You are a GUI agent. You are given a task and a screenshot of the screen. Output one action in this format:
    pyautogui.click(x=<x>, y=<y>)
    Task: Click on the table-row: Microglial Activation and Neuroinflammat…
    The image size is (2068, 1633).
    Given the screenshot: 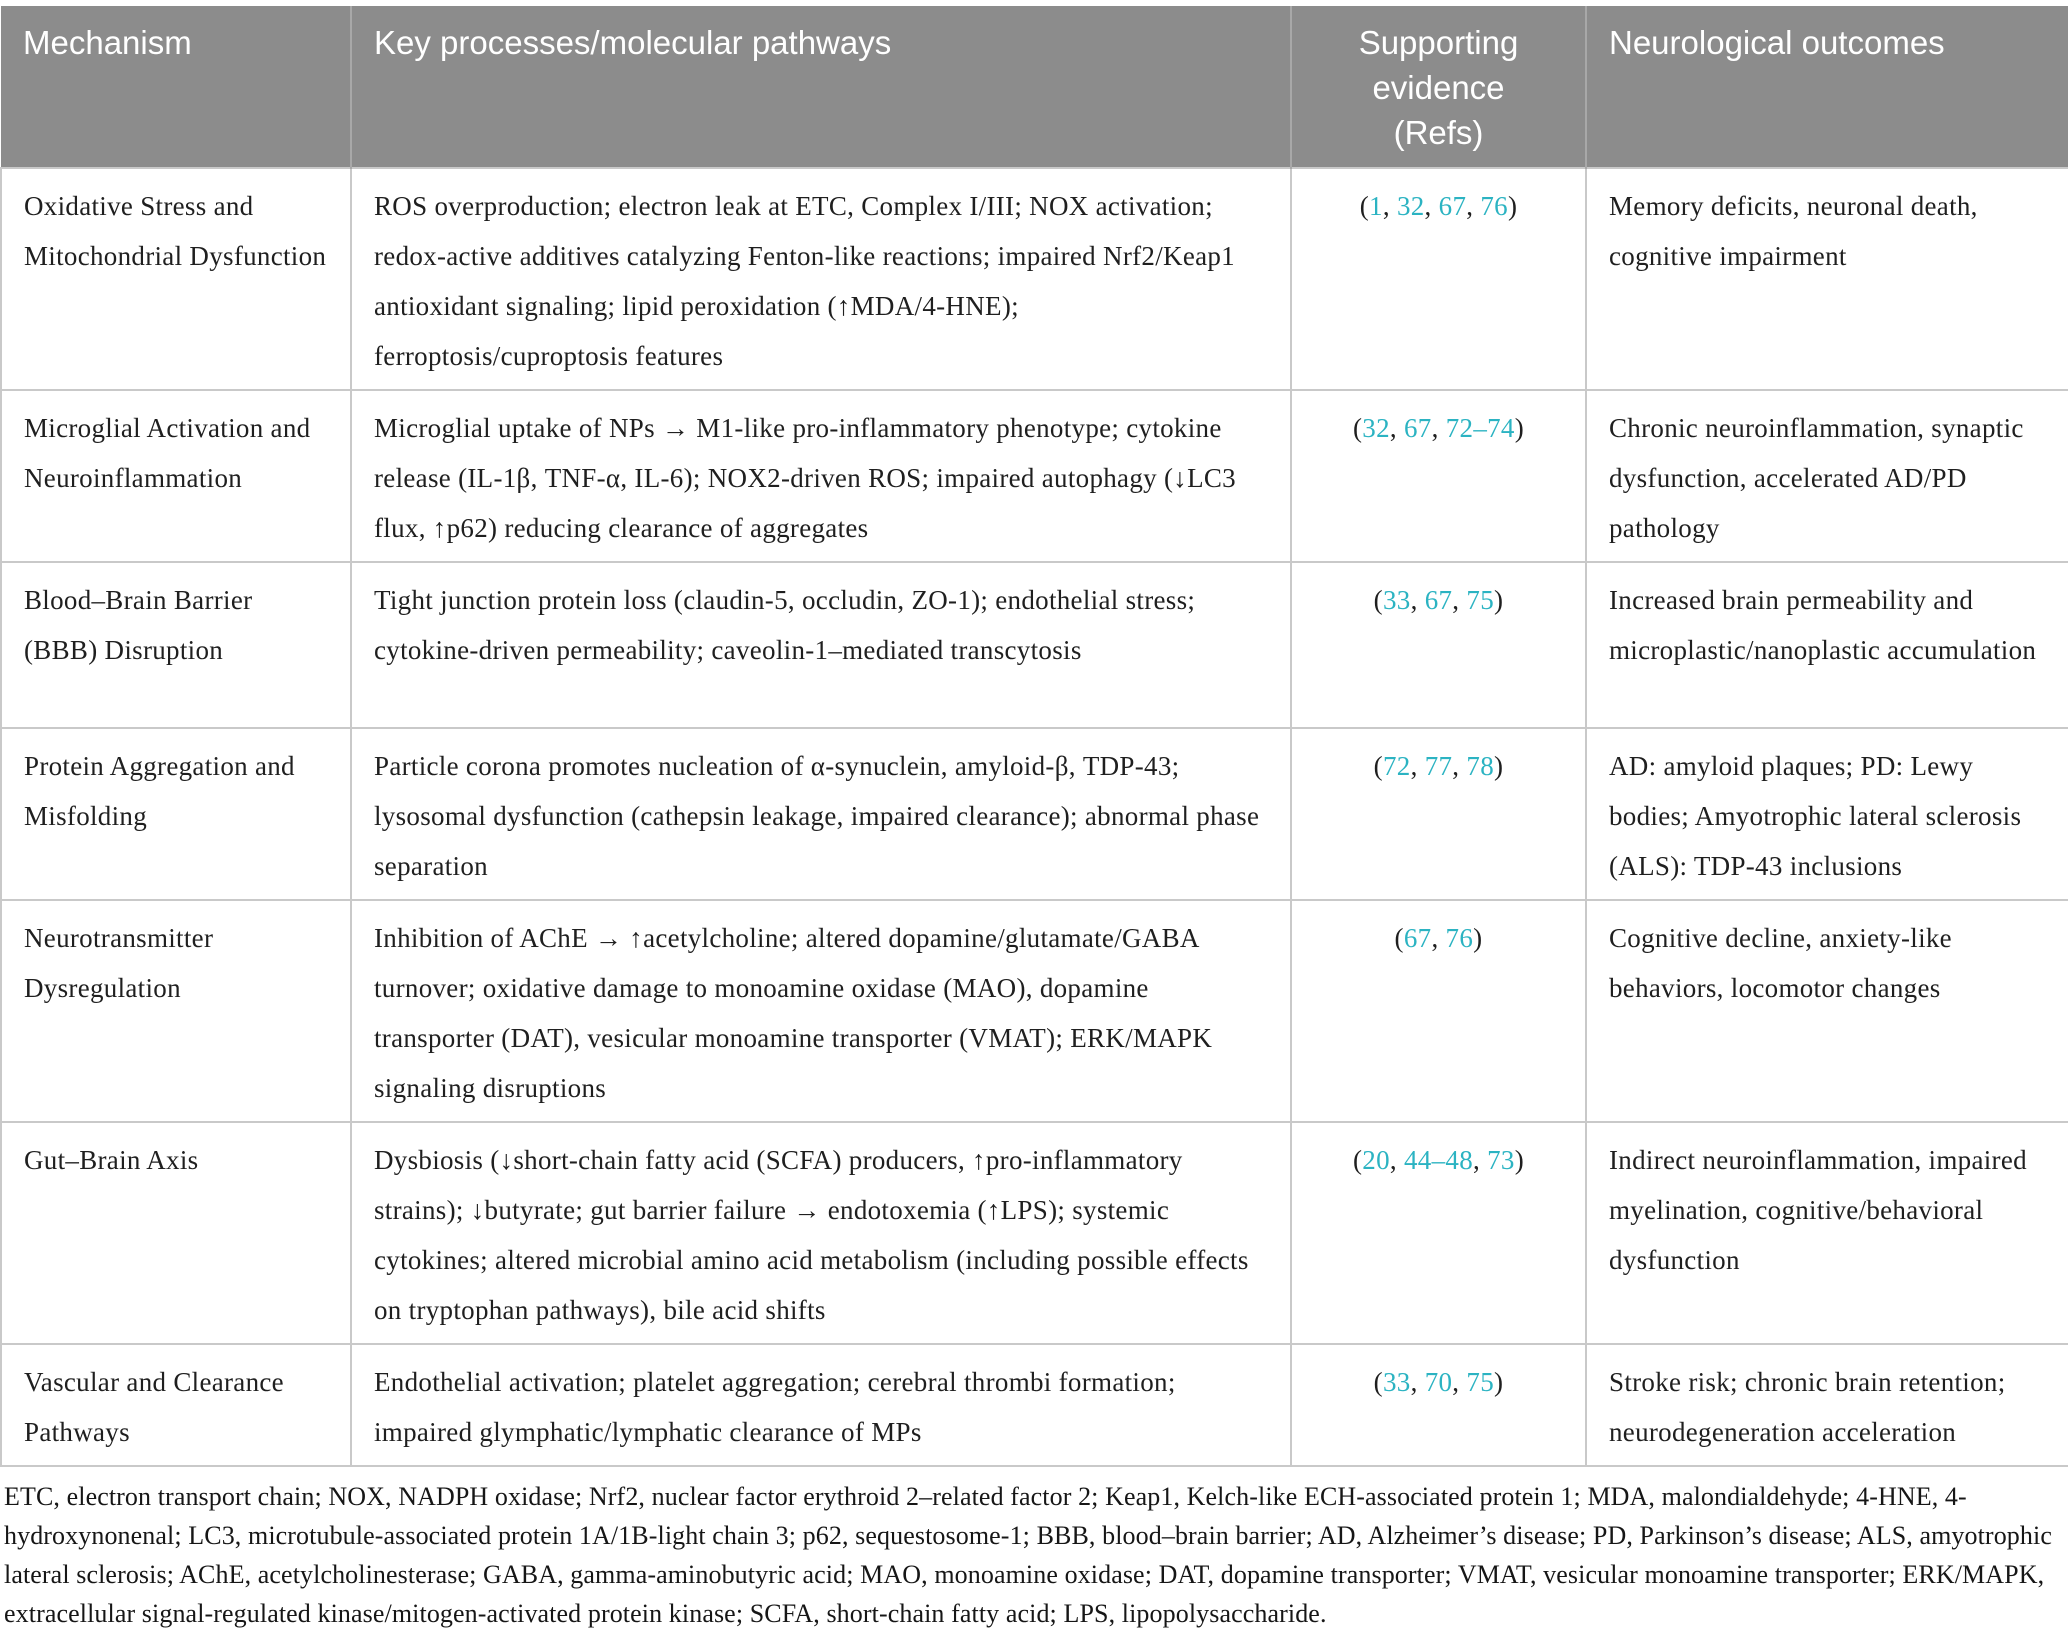 What is the action you would take?
    pyautogui.click(x=1034, y=476)
    